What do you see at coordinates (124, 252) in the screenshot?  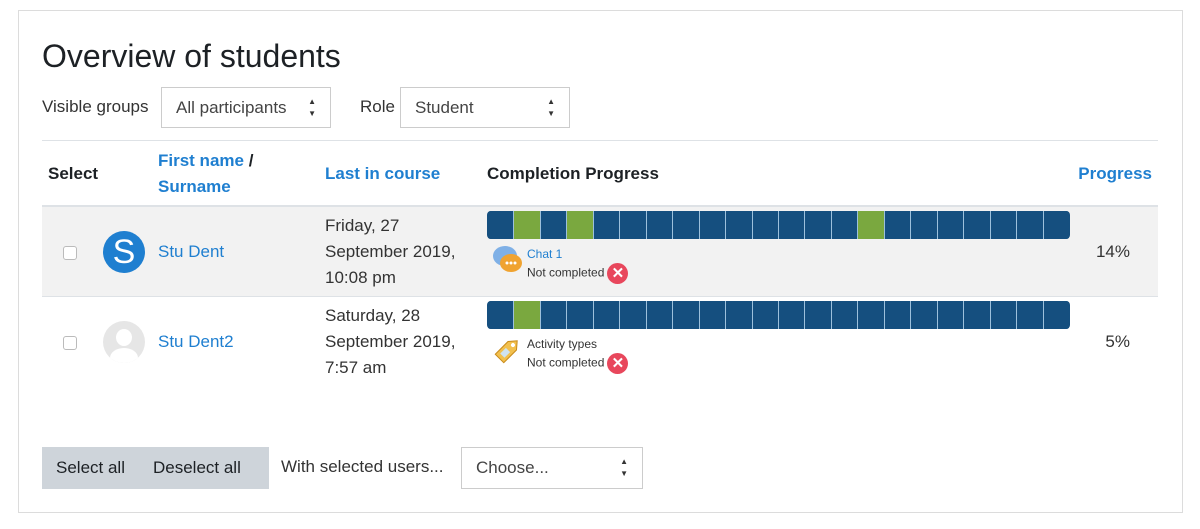 I see `avatar: S` at bounding box center [124, 252].